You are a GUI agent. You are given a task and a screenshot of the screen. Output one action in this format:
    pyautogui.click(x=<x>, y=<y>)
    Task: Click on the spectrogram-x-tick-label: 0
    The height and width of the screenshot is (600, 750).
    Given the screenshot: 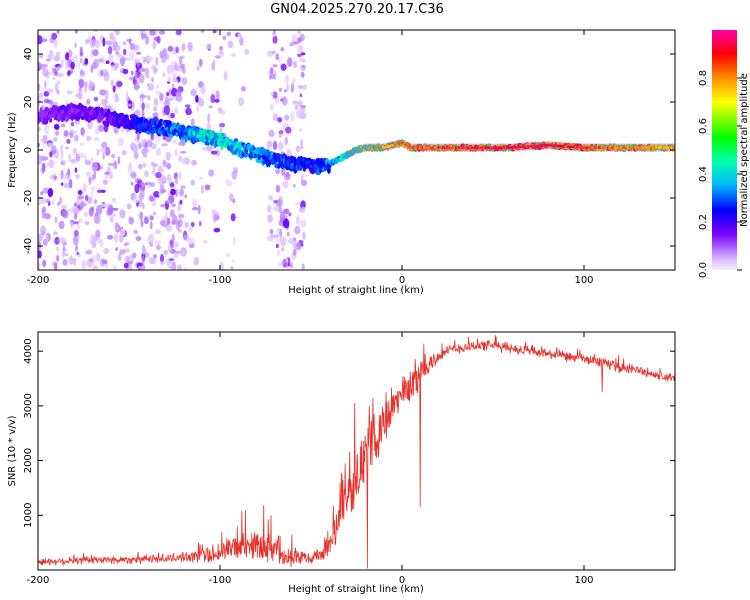 What is the action you would take?
    pyautogui.click(x=402, y=280)
    